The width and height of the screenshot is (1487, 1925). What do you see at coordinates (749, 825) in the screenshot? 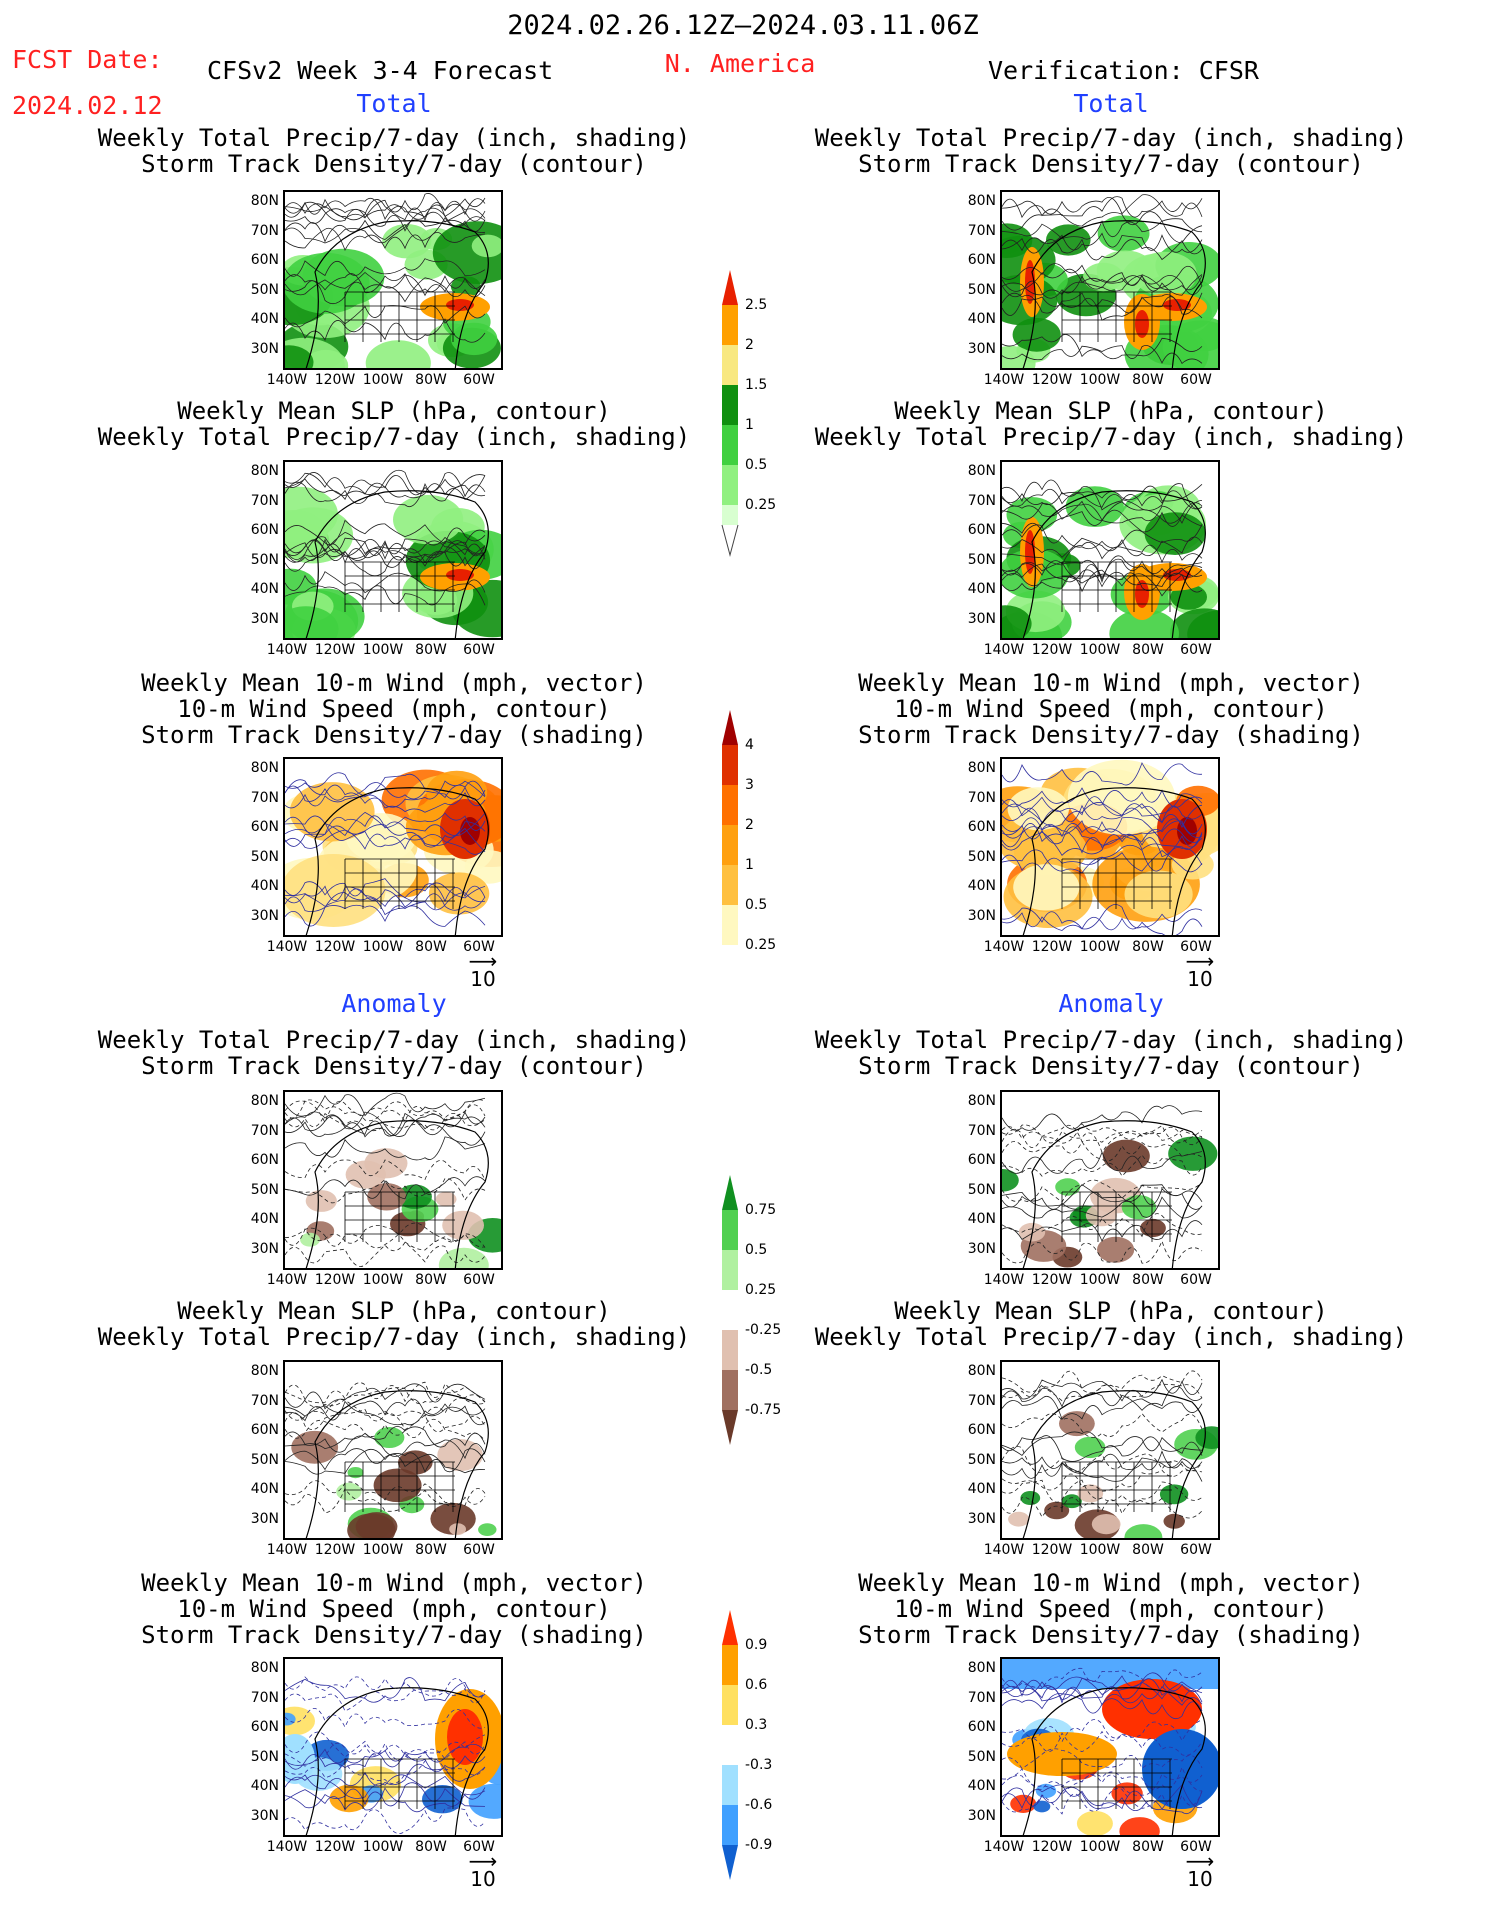
I see `colorbar-tick-label: 2` at bounding box center [749, 825].